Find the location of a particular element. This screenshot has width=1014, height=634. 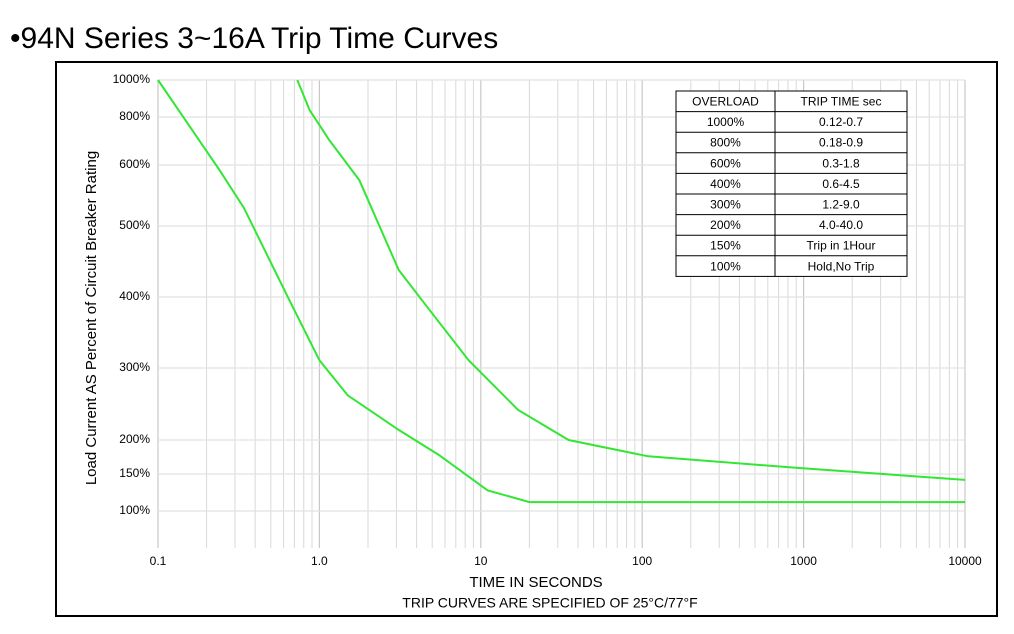

table-cell: 1000% is located at coordinates (726, 122).